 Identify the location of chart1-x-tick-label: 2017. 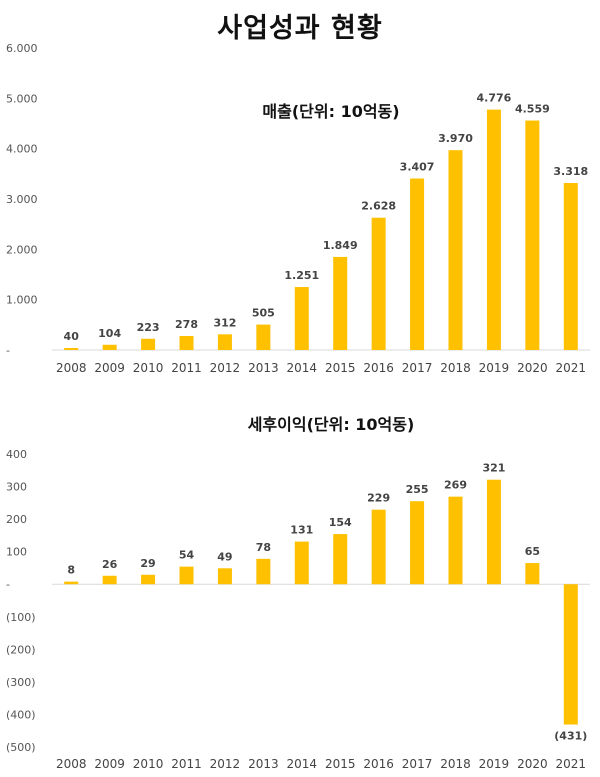
(417, 368).